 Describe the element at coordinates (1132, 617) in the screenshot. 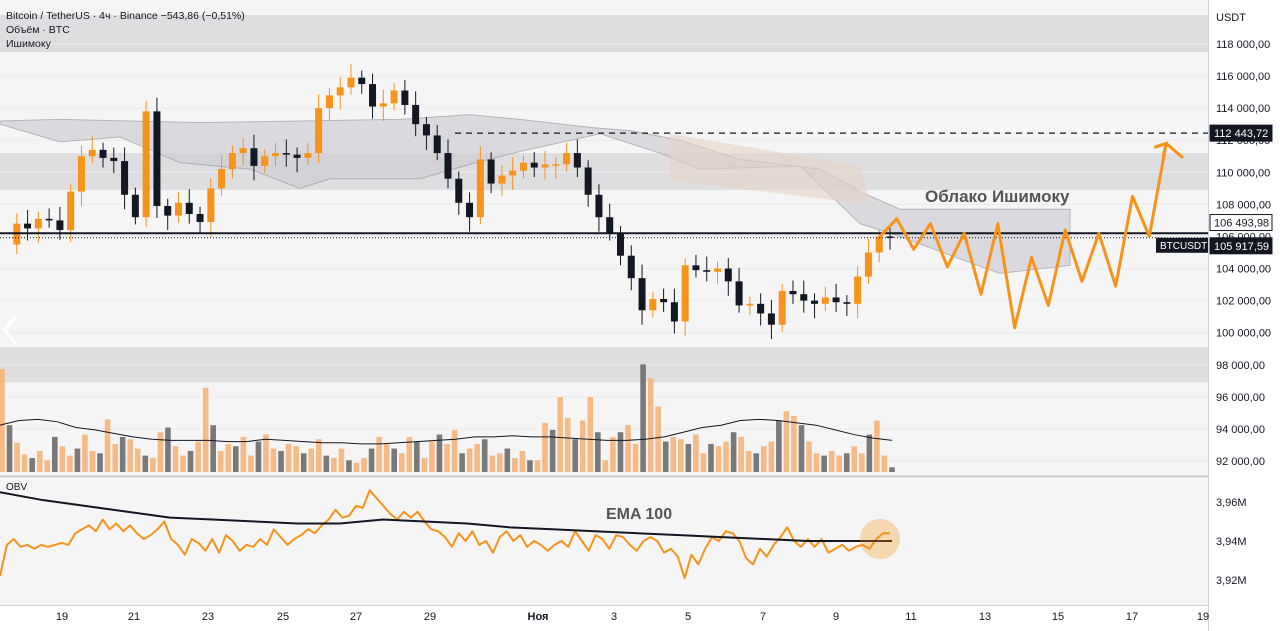

I see `time-tick-label: 17` at that location.